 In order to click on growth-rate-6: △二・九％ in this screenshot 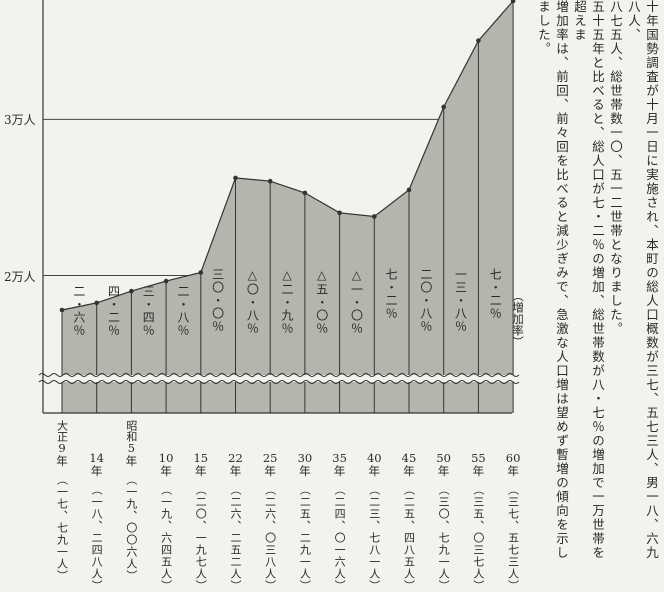, I will do `click(287, 301)`.